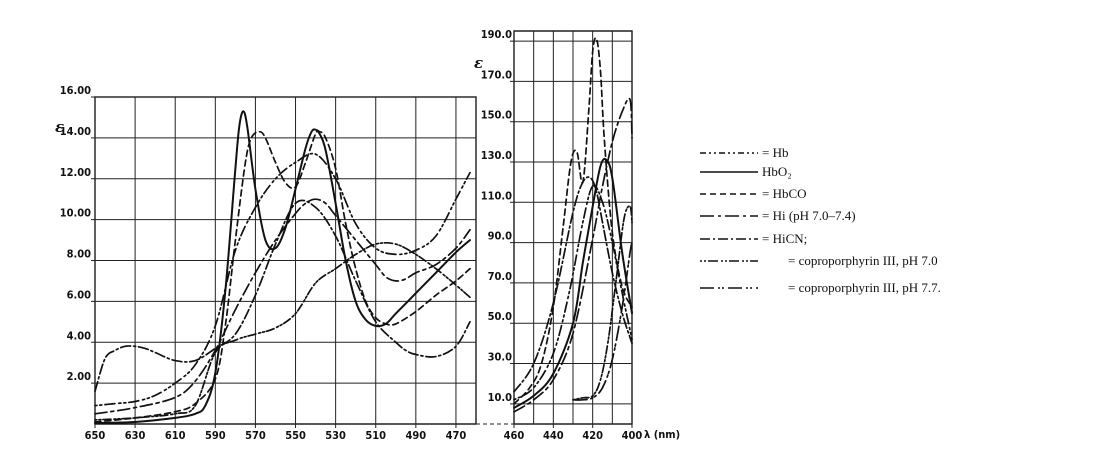  I want to click on right-y-tick-label: 10.0, so click(500, 397).